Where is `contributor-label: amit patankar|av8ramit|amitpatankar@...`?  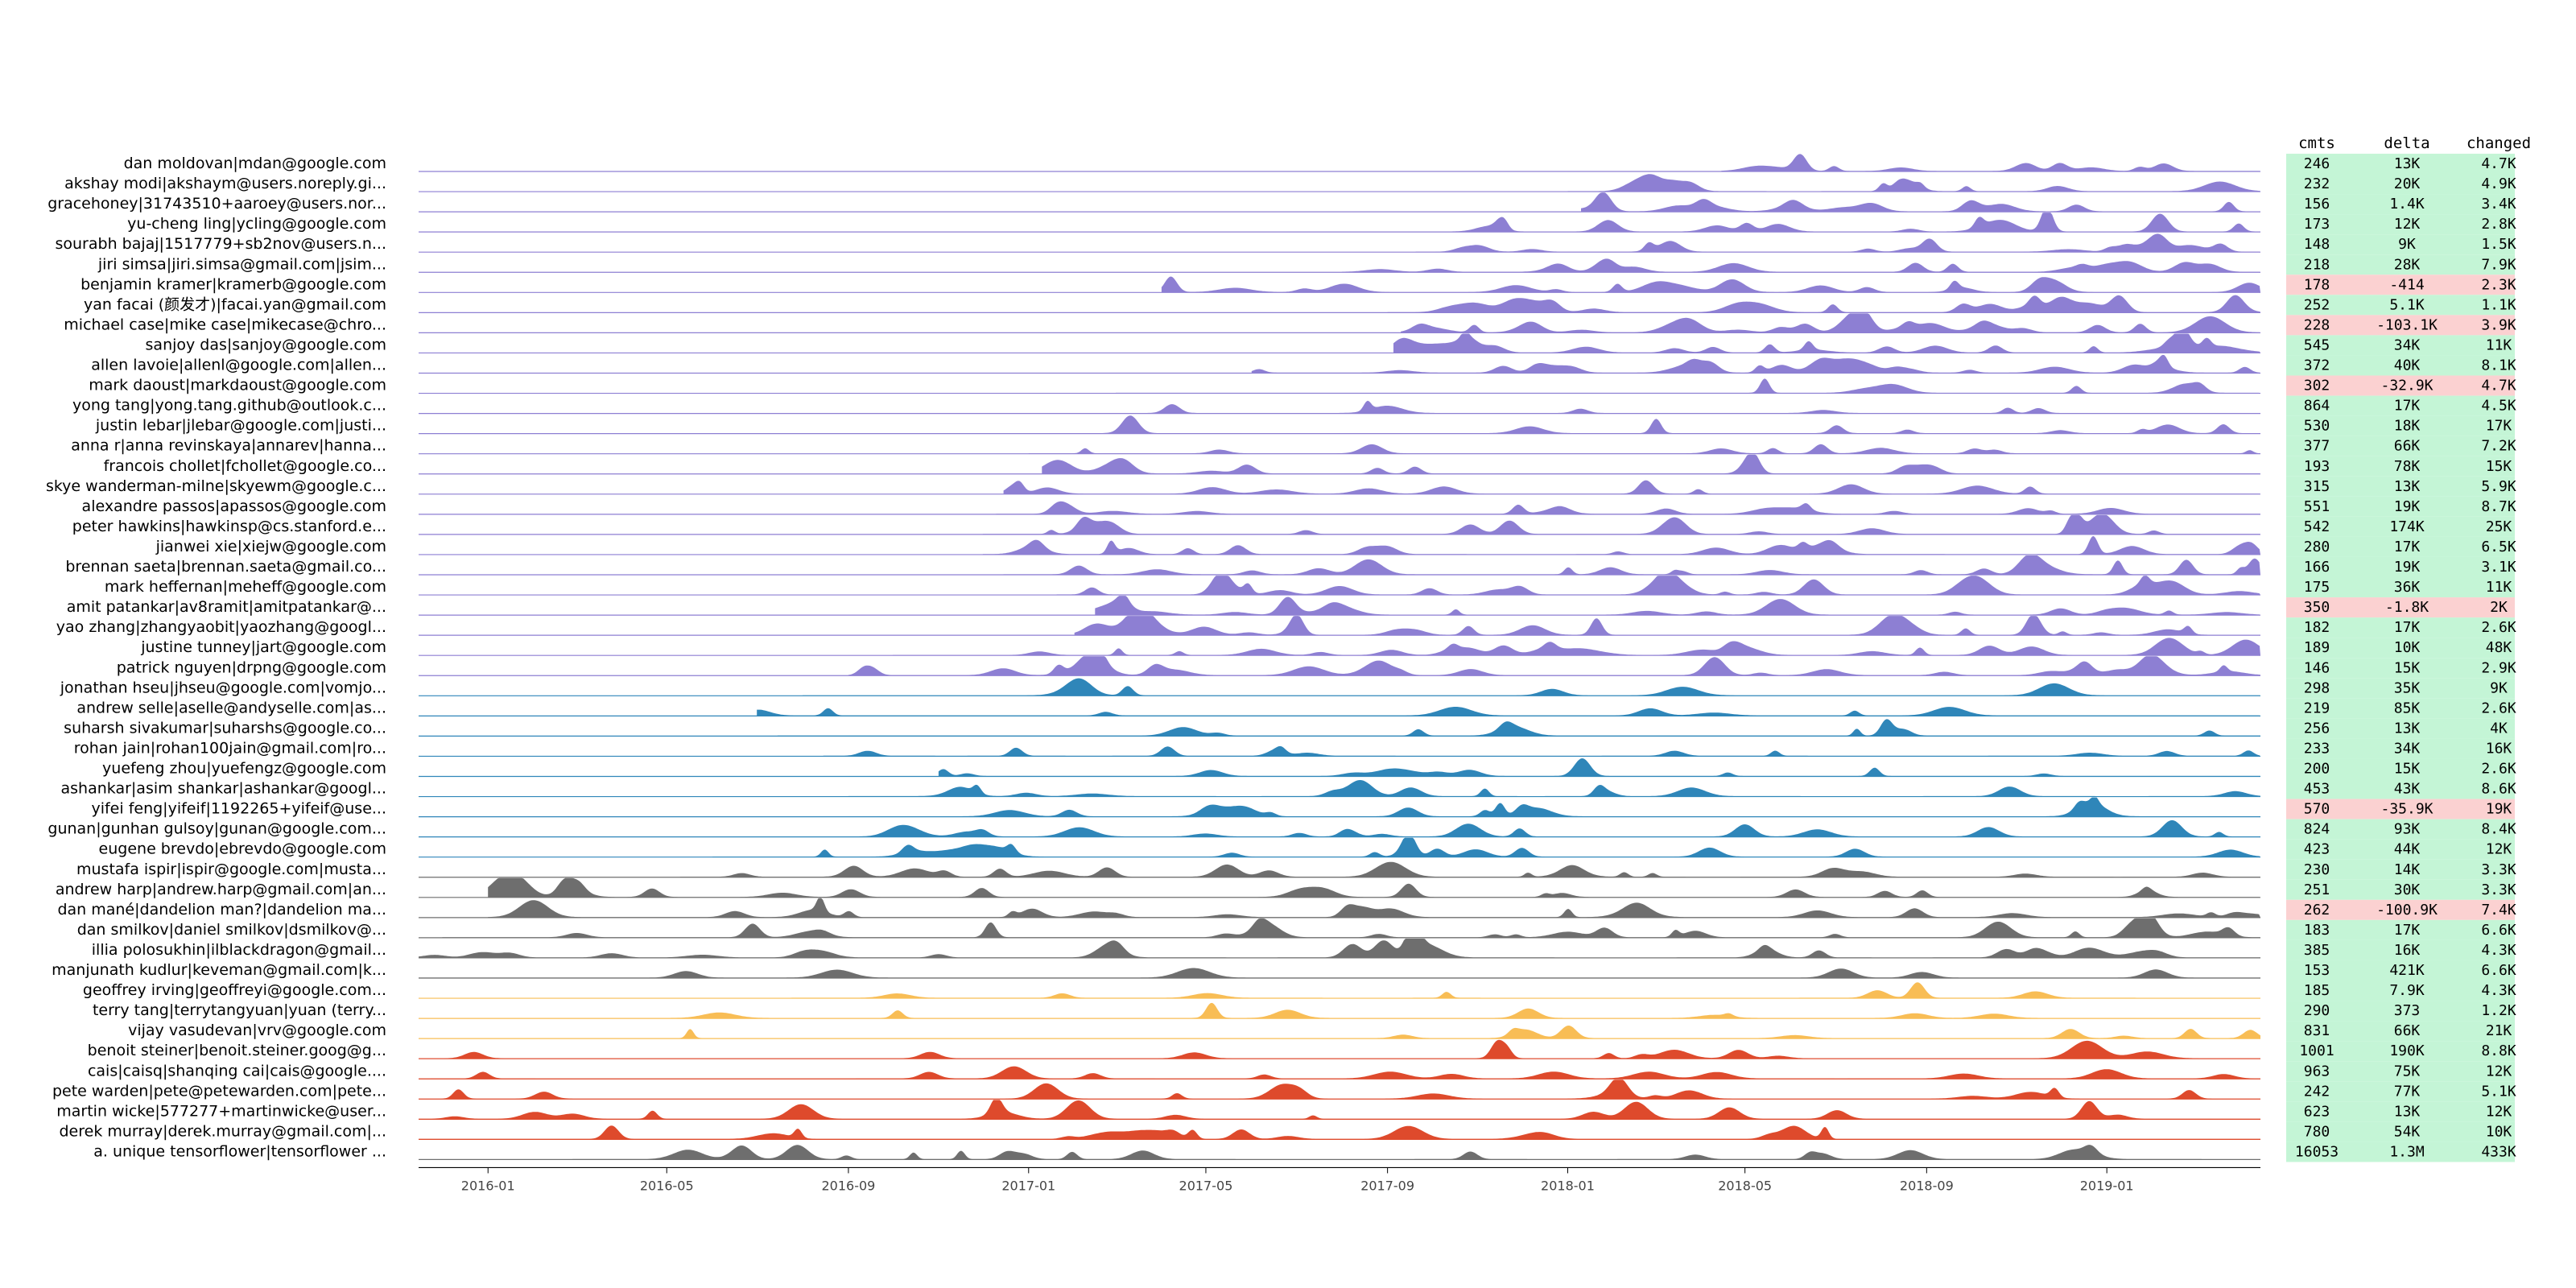 contributor-label: amit patankar|av8ramit|amitpatankar@... is located at coordinates (226, 607).